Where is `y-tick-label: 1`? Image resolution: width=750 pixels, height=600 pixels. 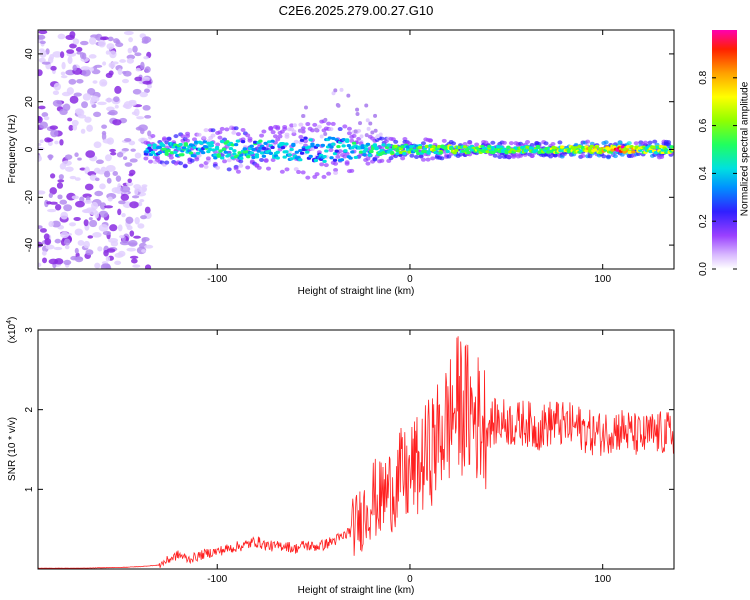
y-tick-label: 1 is located at coordinates (29, 489).